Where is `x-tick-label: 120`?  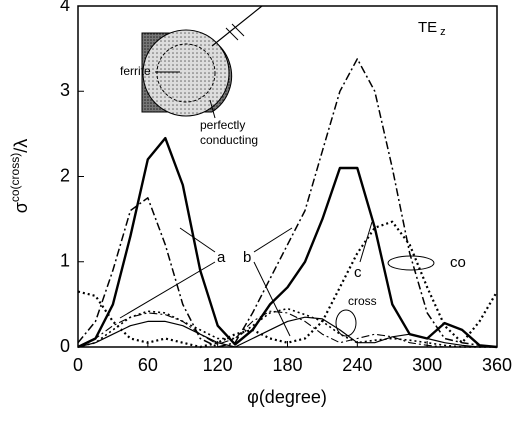
x-tick-label: 120 is located at coordinates (218, 365).